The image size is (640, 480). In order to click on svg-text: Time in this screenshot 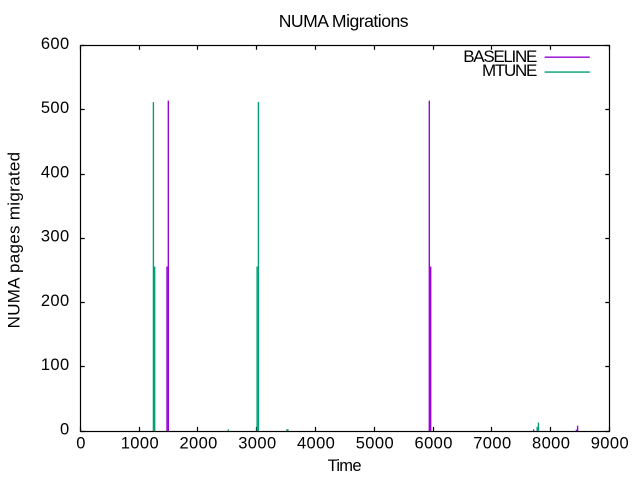, I will do `click(345, 466)`.